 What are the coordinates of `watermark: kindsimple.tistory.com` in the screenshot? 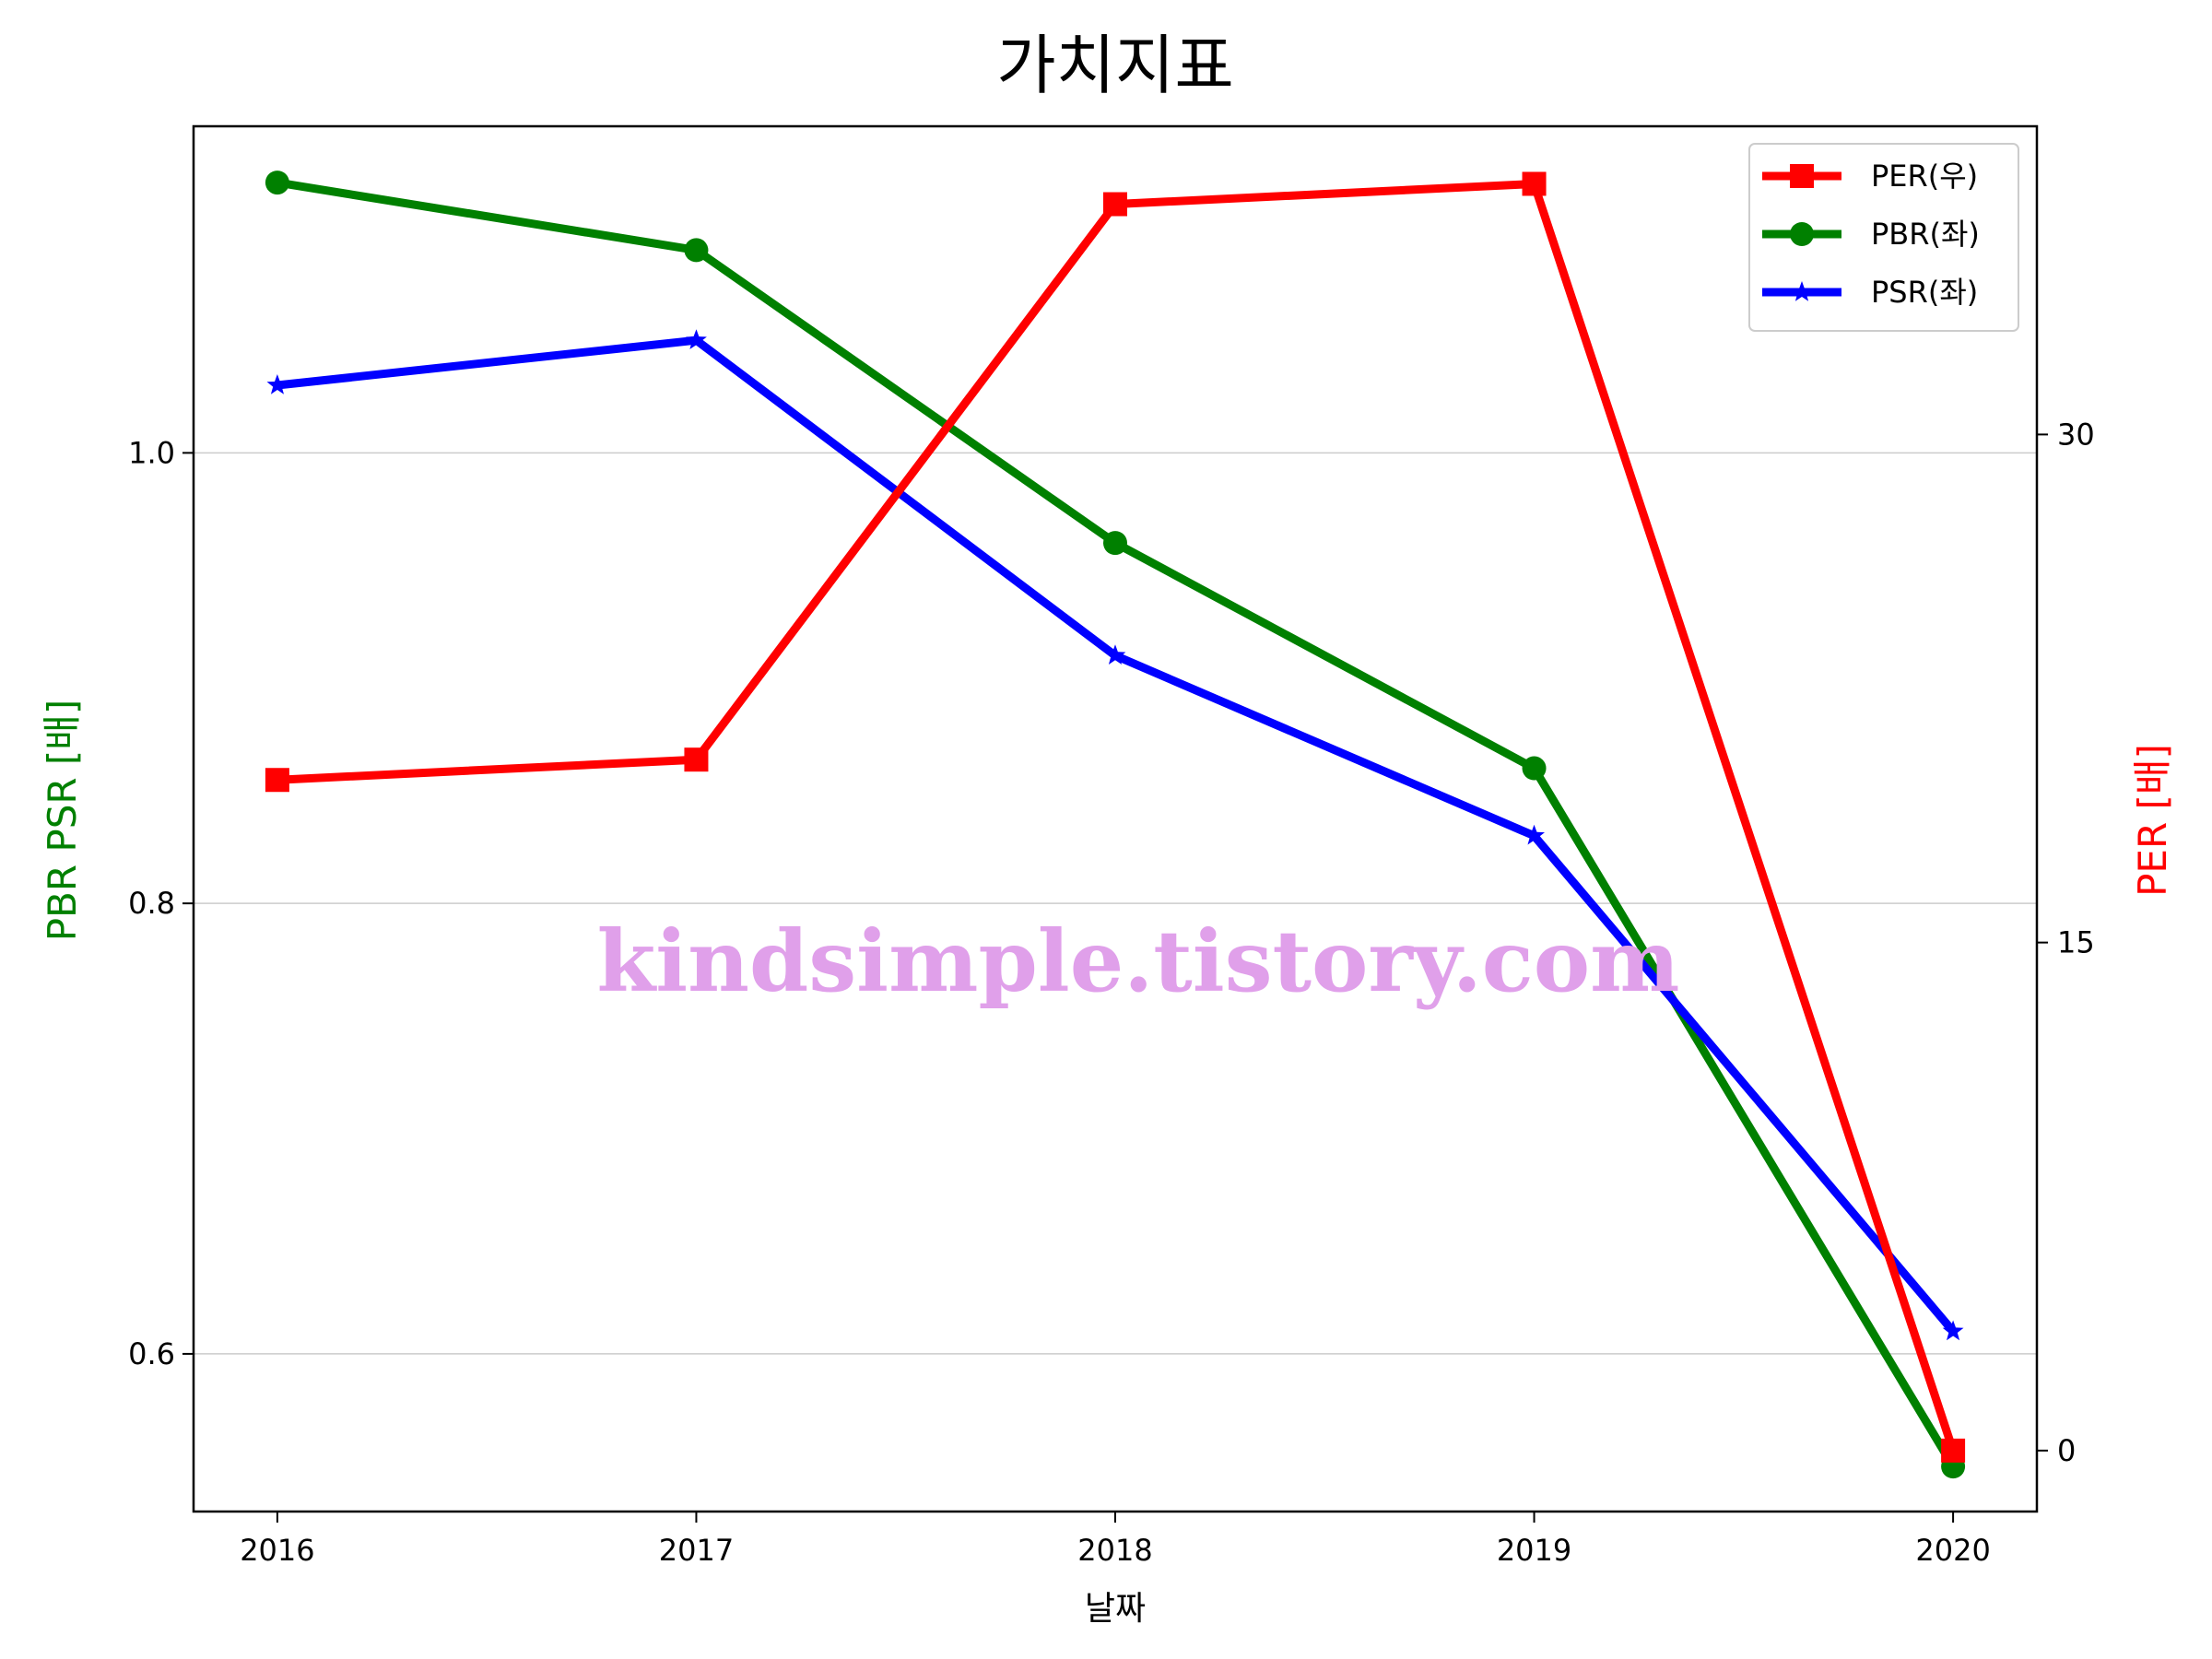 It's located at (1137, 961).